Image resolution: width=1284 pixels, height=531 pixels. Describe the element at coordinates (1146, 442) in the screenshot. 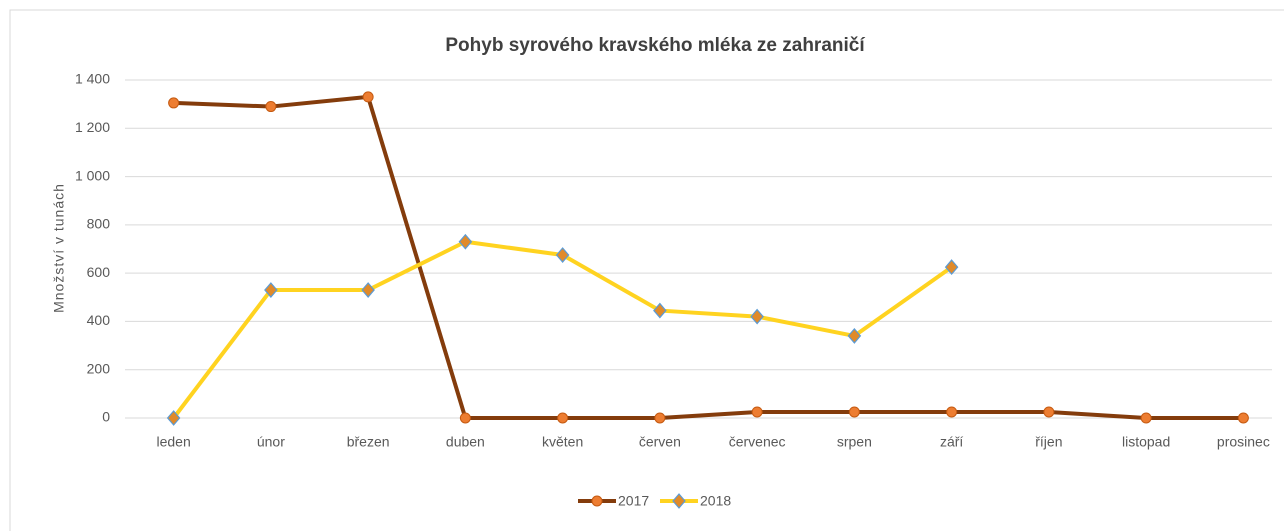

I see `x-tick-label: listopad` at that location.